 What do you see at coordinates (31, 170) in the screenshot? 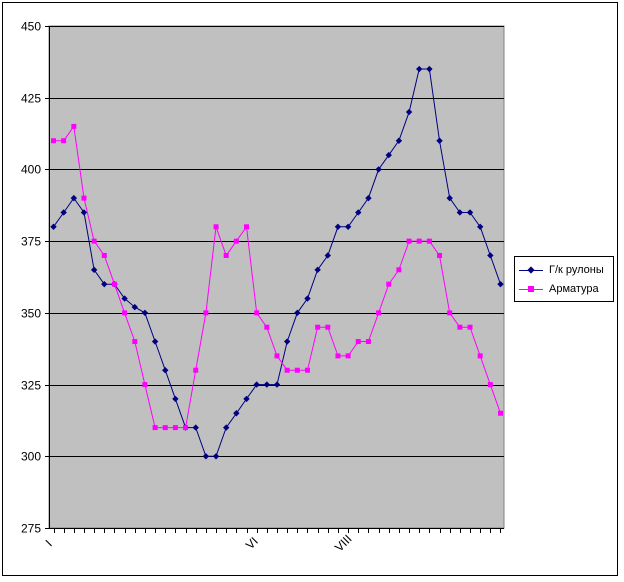
I see `y-tick-label-400: 400` at bounding box center [31, 170].